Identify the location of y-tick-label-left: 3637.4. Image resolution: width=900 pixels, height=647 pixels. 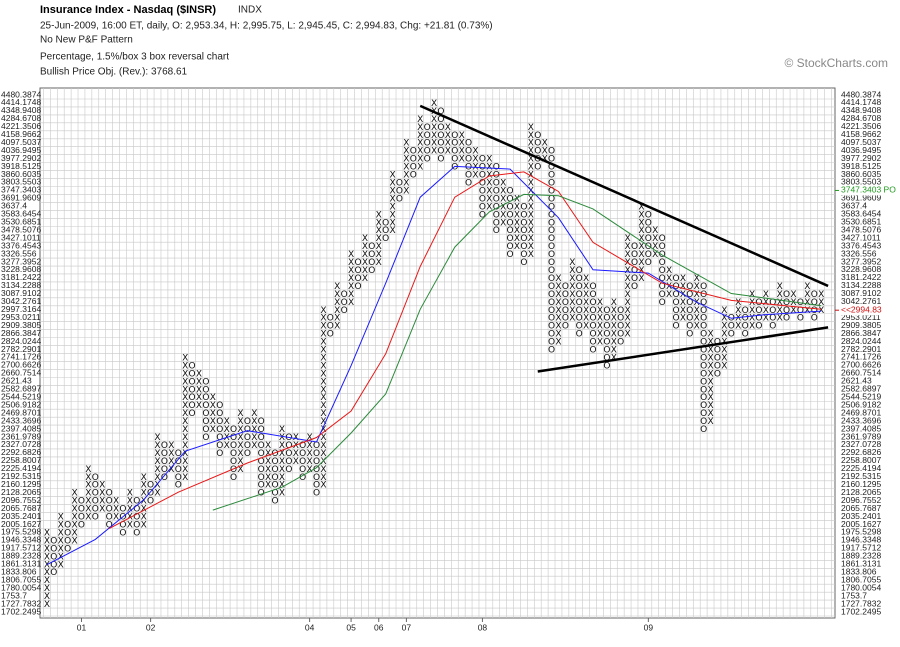
(14, 206).